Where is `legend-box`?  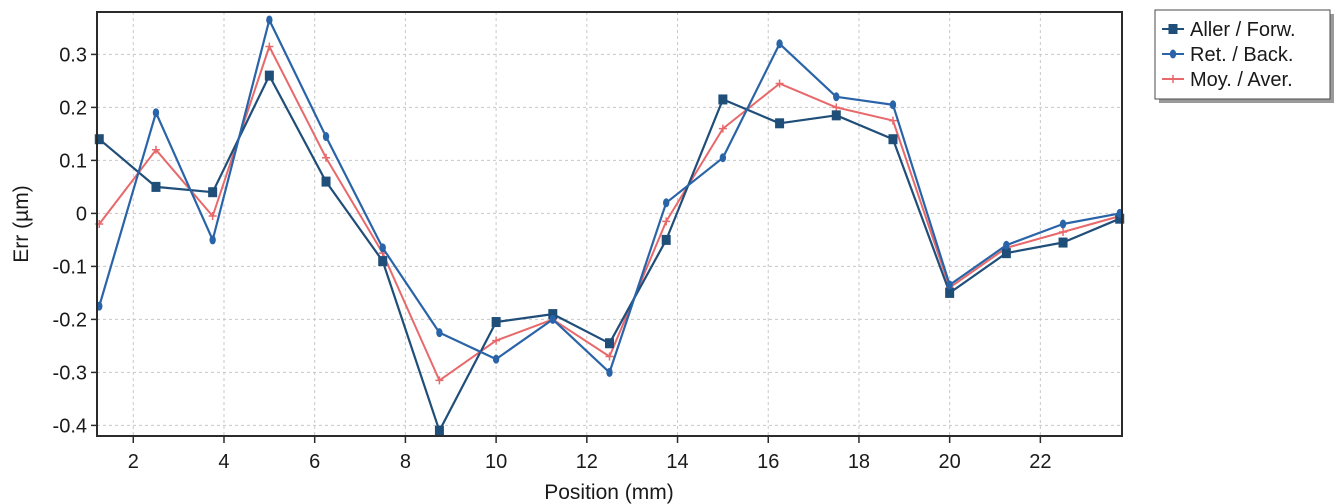
legend-box is located at coordinates (1242, 54).